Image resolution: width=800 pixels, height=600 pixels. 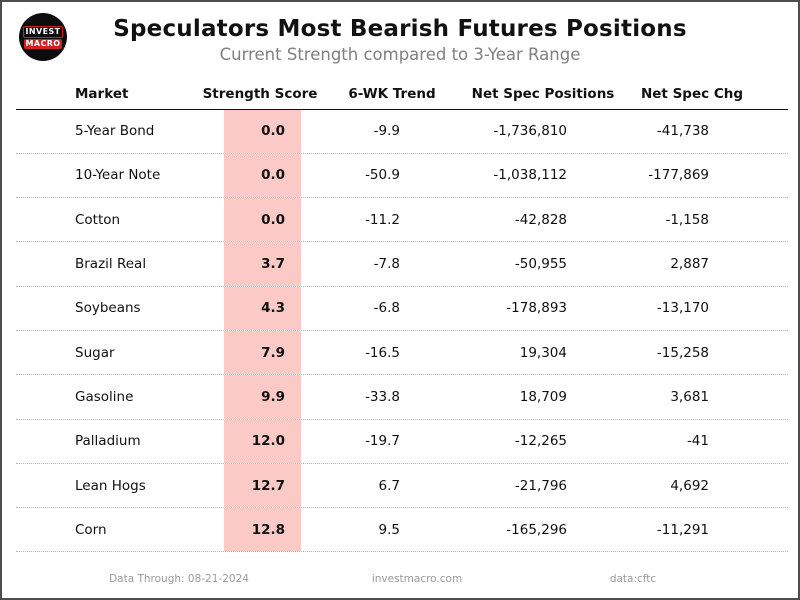 I want to click on market-cell: Corn, so click(x=91, y=529).